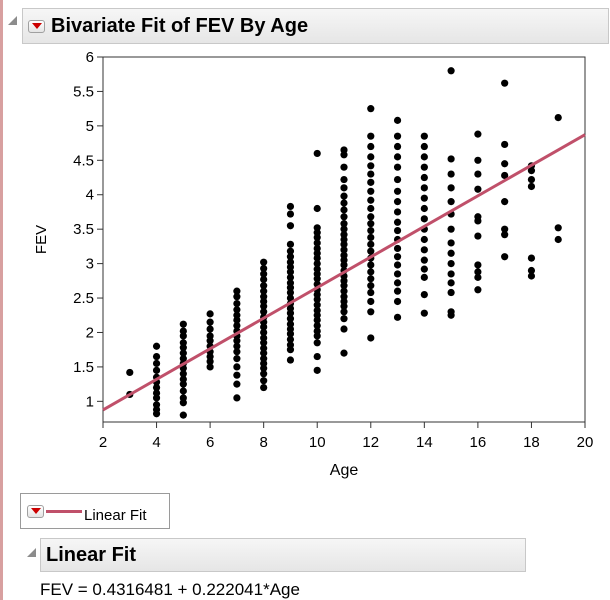  Describe the element at coordinates (156, 442) in the screenshot. I see `x-tick-label: 4` at that location.